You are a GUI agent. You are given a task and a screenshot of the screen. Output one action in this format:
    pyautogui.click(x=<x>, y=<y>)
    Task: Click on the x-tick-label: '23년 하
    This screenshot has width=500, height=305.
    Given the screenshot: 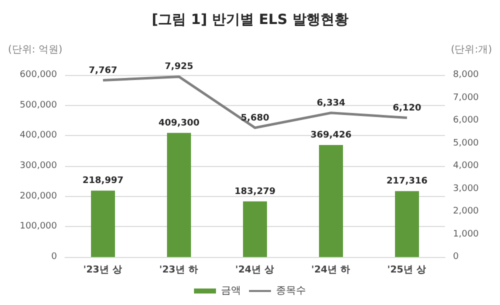 What is the action you would take?
    pyautogui.click(x=179, y=270)
    